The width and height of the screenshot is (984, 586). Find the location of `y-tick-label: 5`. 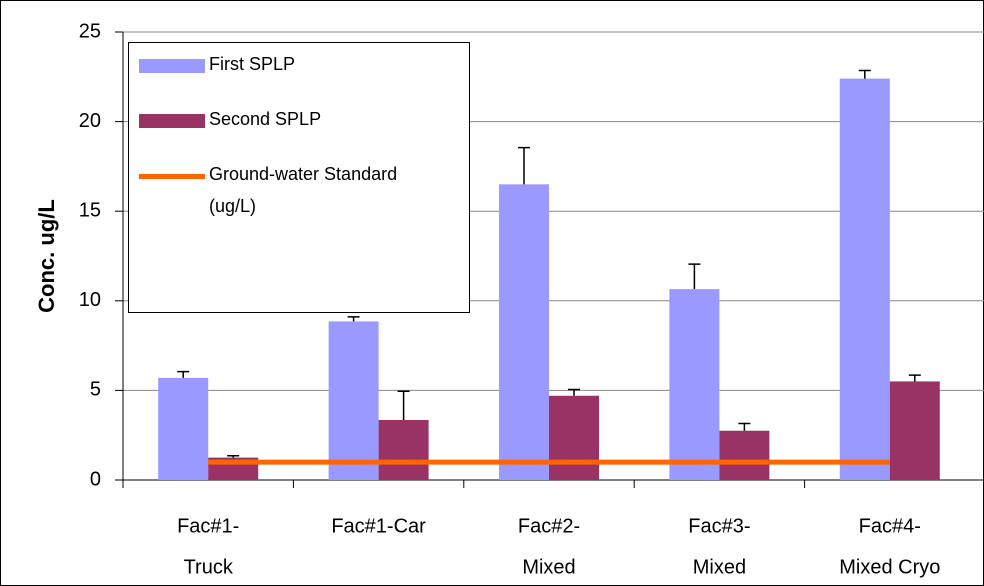

y-tick-label: 5 is located at coordinates (95, 390).